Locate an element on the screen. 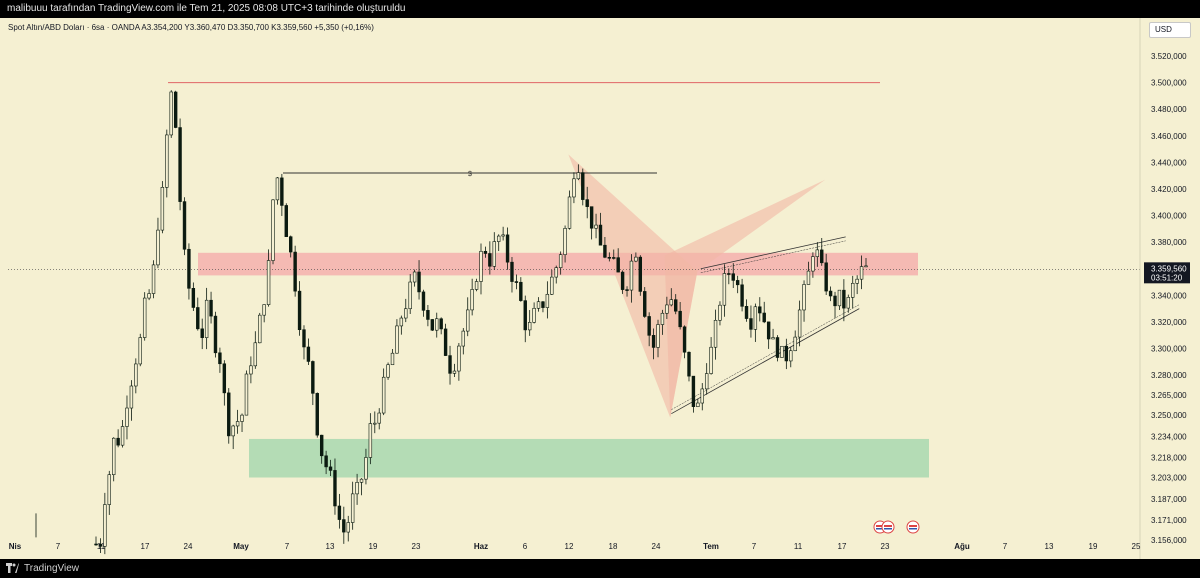 Image resolution: width=1200 pixels, height=578 pixels. support-zone is located at coordinates (589, 458).